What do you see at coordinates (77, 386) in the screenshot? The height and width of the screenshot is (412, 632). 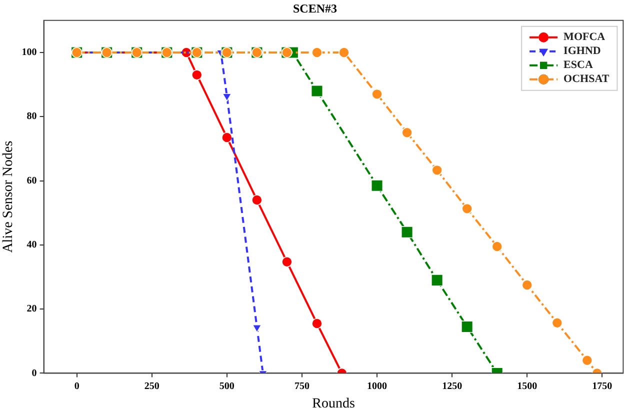 I see `x-tick-label: 0` at bounding box center [77, 386].